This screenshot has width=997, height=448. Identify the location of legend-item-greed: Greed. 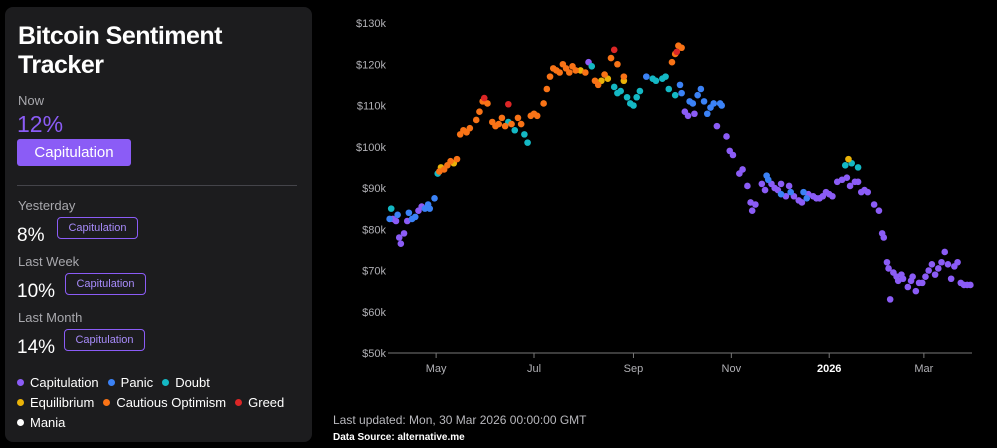
(259, 402).